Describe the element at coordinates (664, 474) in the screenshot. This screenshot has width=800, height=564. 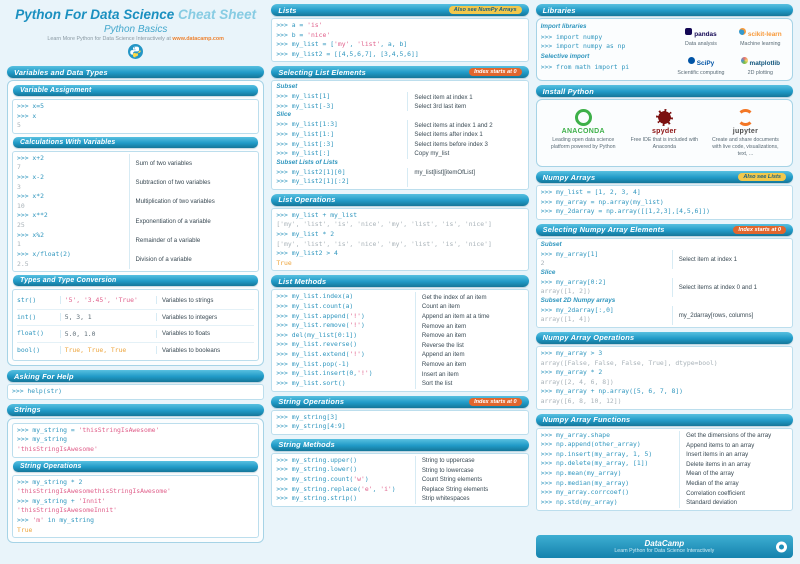
I see `table-row: >>> np.mean(my_array) Mean of the array` at that location.